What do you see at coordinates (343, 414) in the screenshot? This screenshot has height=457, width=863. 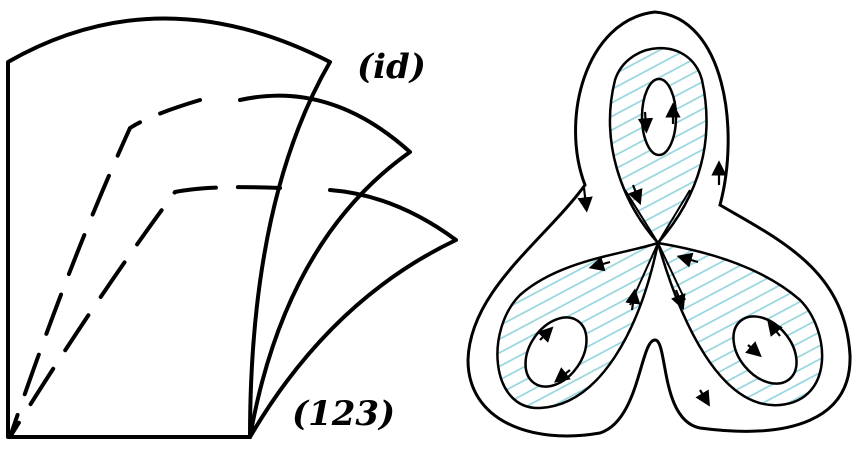 I see `label-123: (123)` at bounding box center [343, 414].